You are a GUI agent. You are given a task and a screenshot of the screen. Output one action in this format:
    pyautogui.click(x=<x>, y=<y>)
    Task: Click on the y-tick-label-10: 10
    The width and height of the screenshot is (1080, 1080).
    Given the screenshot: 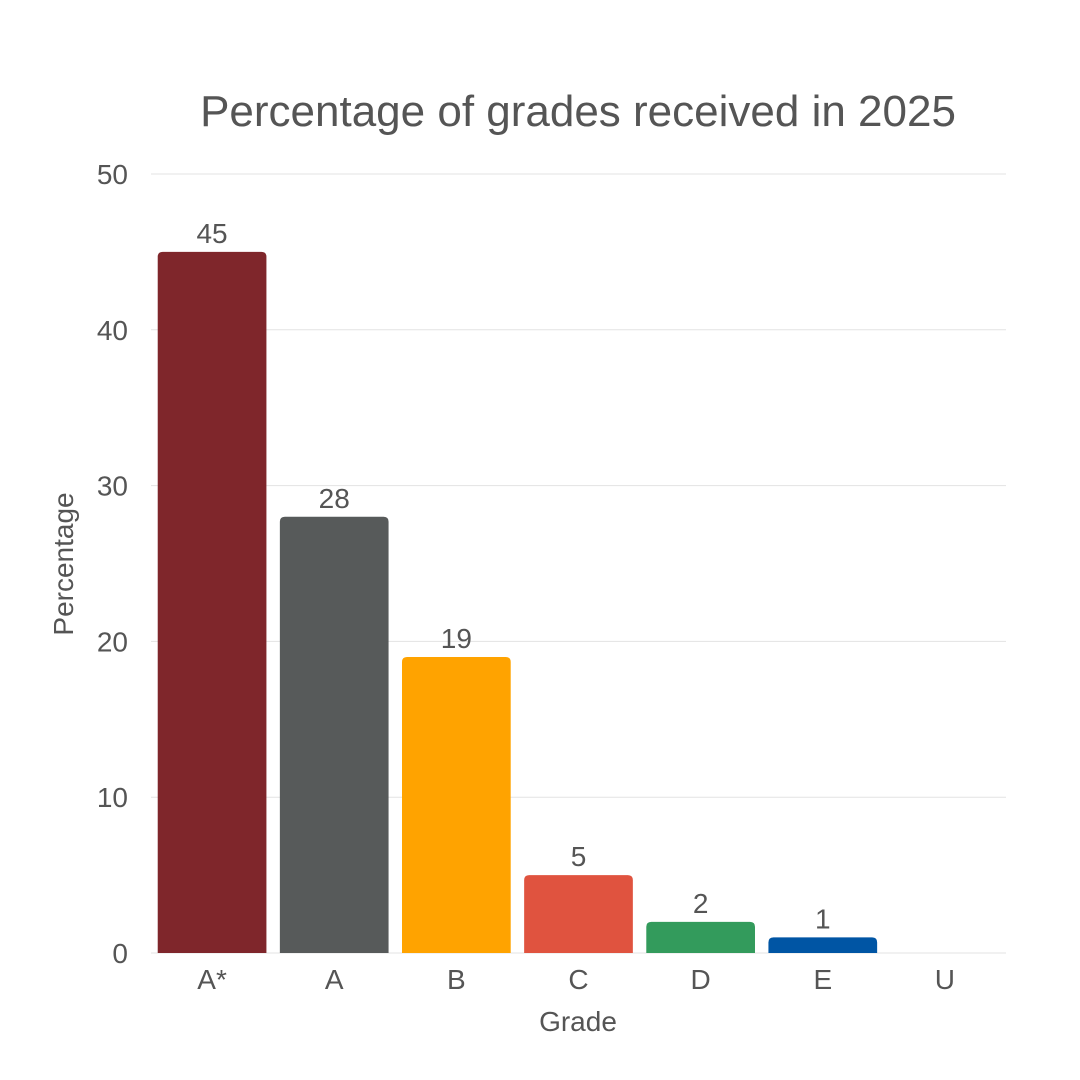 What is the action you would take?
    pyautogui.click(x=112, y=797)
    